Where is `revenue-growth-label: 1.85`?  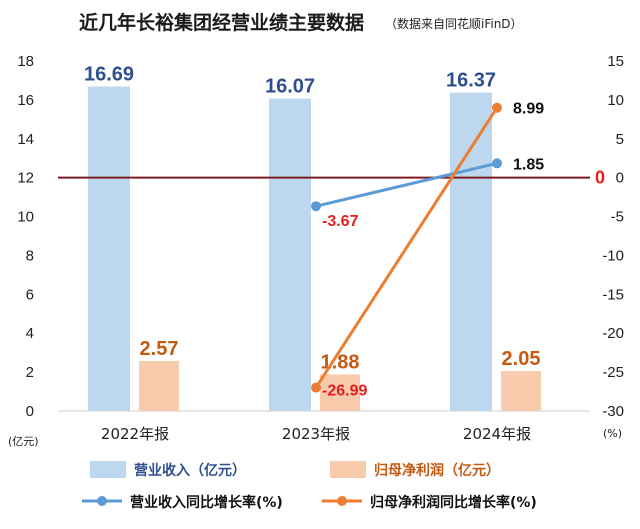 revenue-growth-label: 1.85 is located at coordinates (528, 164).